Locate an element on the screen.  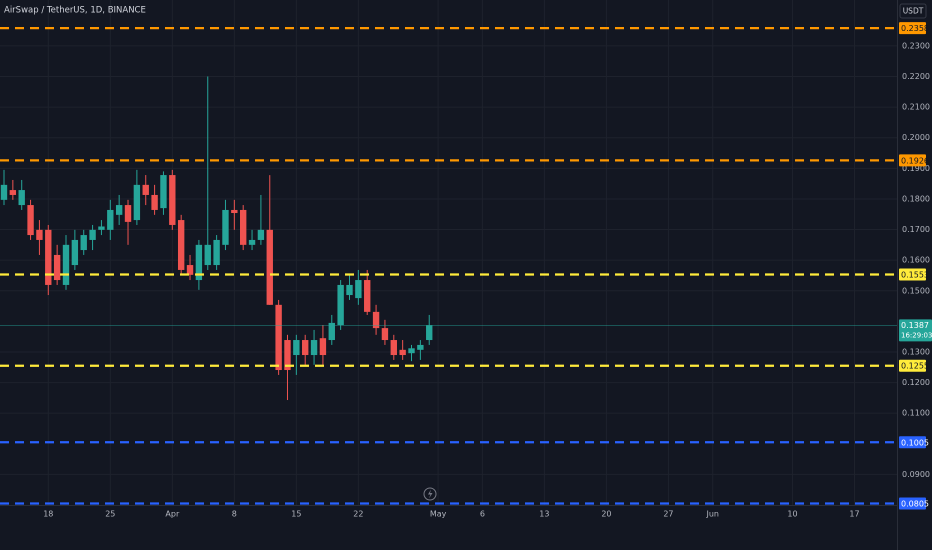
x-tick-label: 22 is located at coordinates (358, 514).